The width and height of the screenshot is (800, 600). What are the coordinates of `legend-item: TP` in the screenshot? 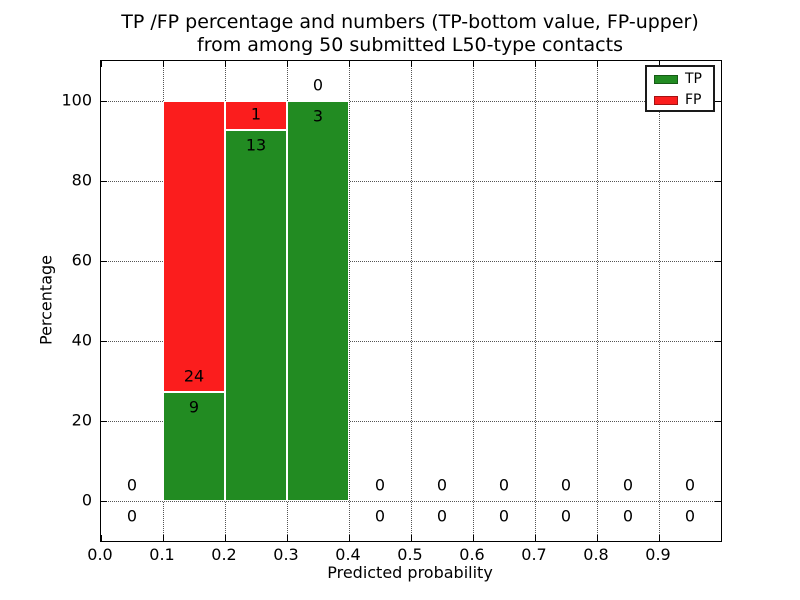 It's located at (680, 79).